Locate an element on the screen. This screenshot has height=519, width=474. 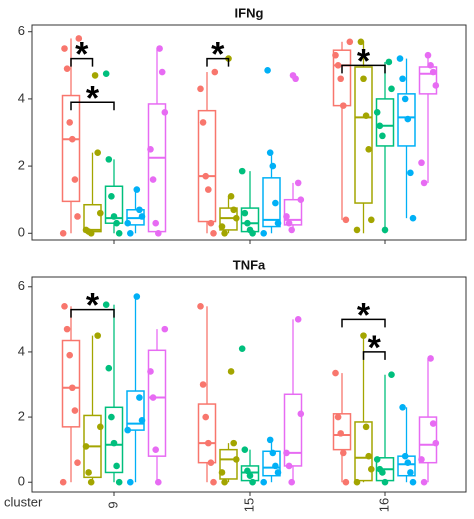
y-tick-label: 6 is located at coordinates (21, 30).